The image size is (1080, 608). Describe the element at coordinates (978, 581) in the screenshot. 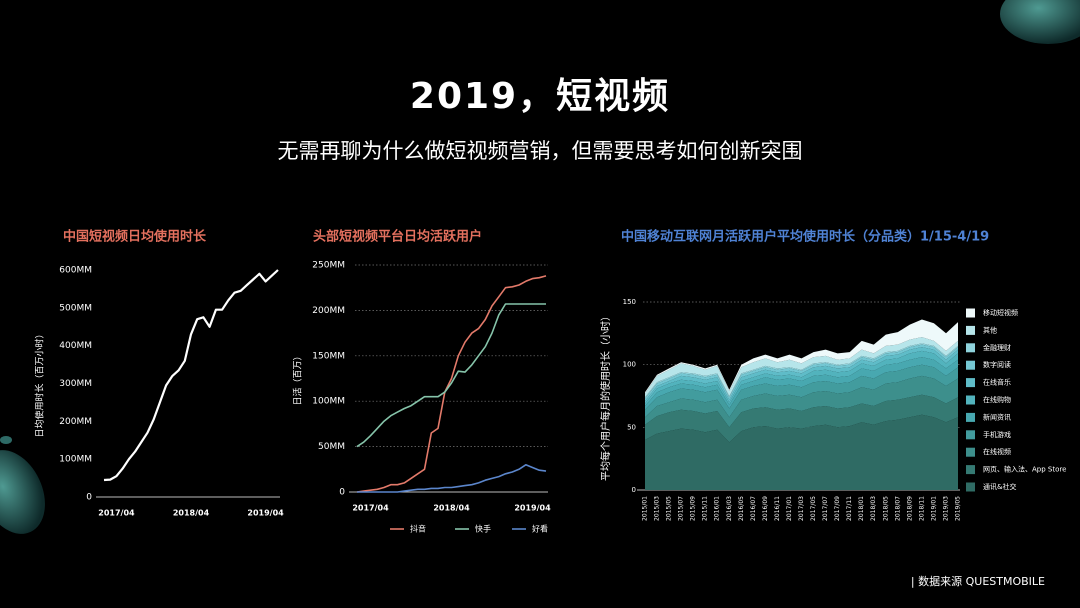

I see `source: | 数据来源 QUESTMOBILE` at that location.